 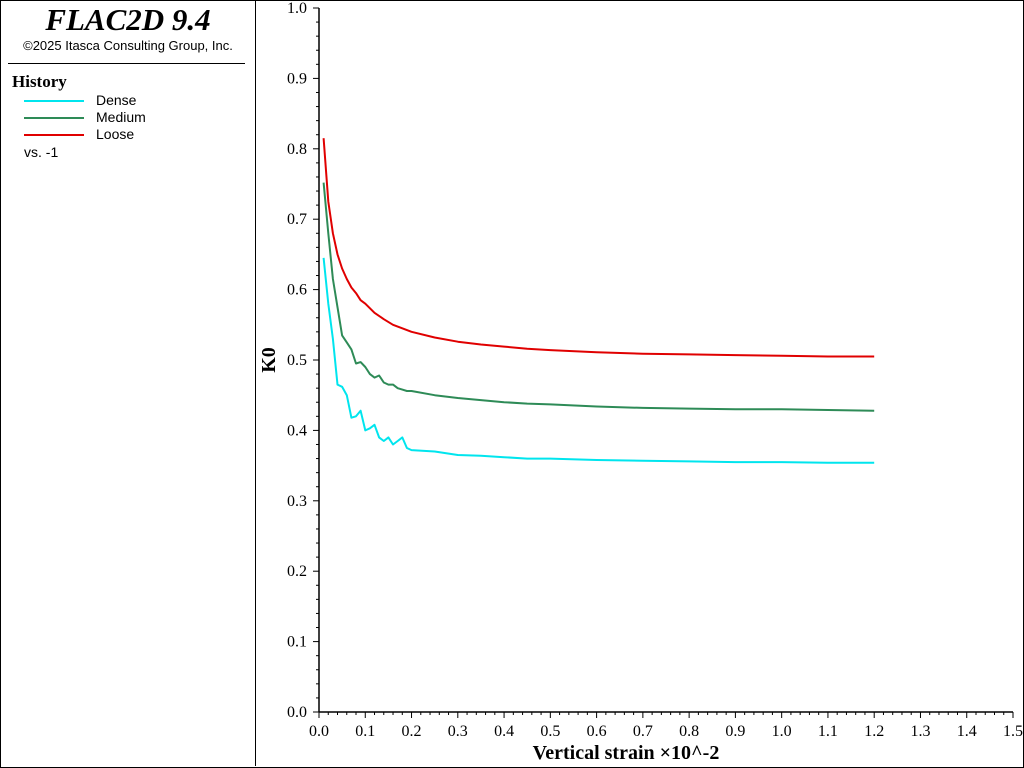 What do you see at coordinates (504, 731) in the screenshot?
I see `x-tick-label: 0.4` at bounding box center [504, 731].